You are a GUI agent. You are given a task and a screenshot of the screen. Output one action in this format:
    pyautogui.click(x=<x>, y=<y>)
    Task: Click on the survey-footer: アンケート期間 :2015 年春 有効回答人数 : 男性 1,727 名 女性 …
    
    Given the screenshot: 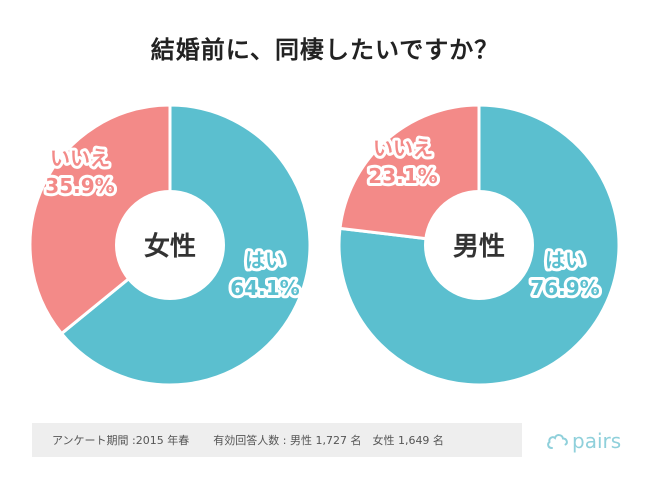 What is the action you would take?
    pyautogui.click(x=277, y=440)
    